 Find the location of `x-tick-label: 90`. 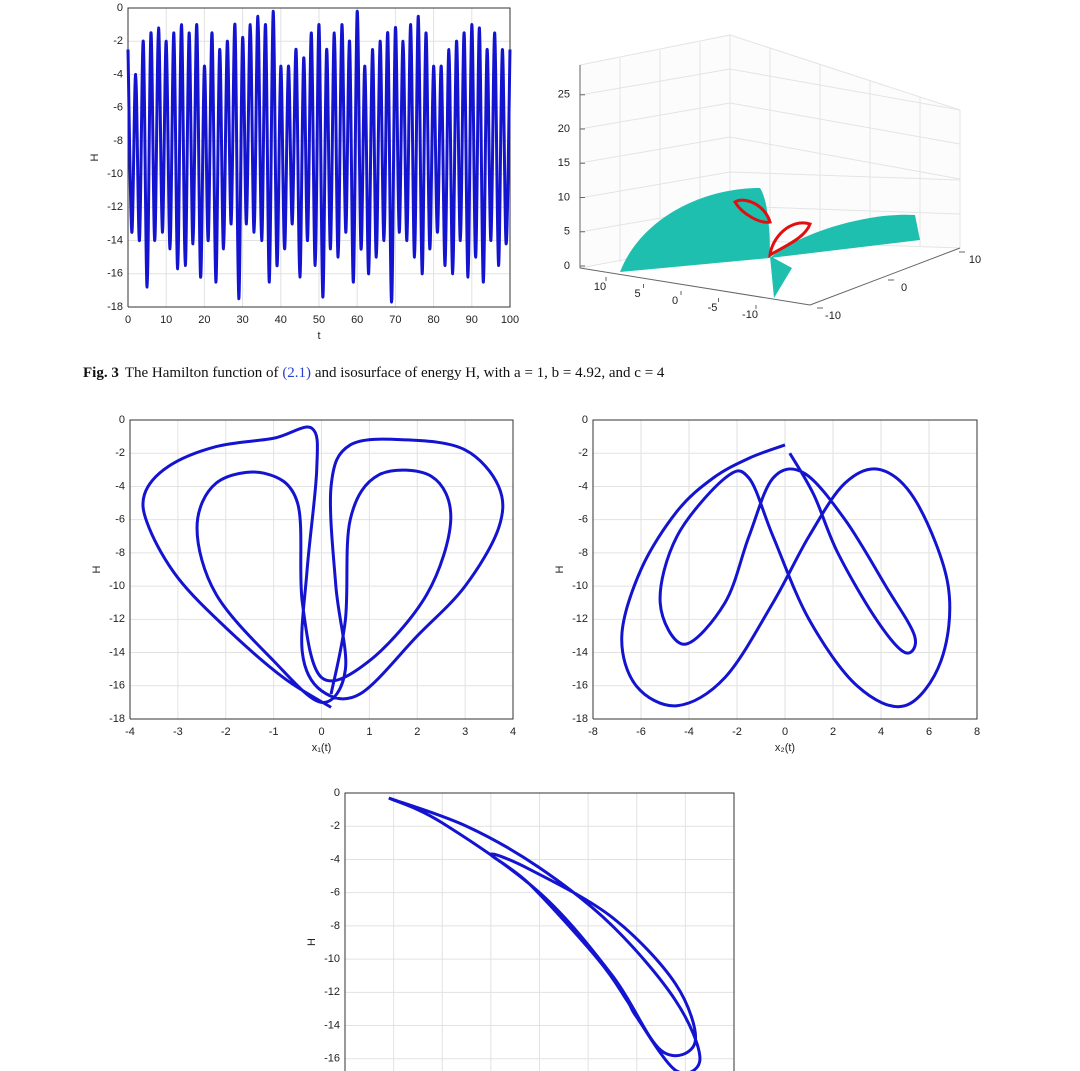

x-tick-label: 90 is located at coordinates (472, 320).